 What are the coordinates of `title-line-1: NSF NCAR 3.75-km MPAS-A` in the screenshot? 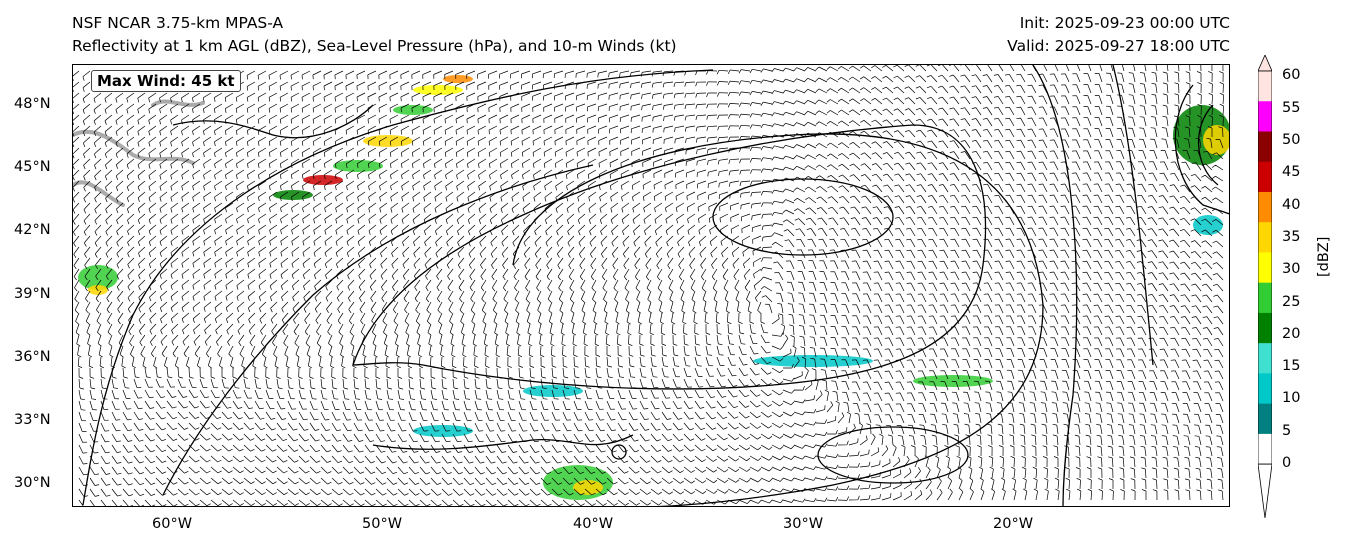 It's located at (178, 23).